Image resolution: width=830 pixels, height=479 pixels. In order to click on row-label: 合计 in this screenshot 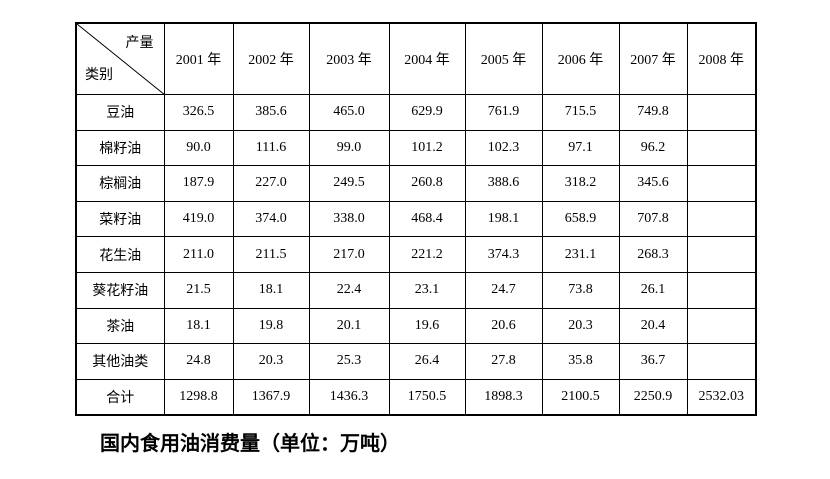, I will do `click(120, 397)`.